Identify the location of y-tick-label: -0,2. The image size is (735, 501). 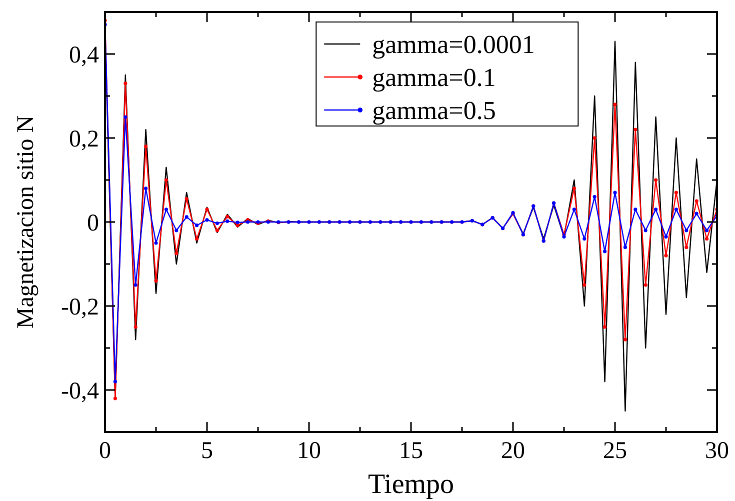
(80, 307).